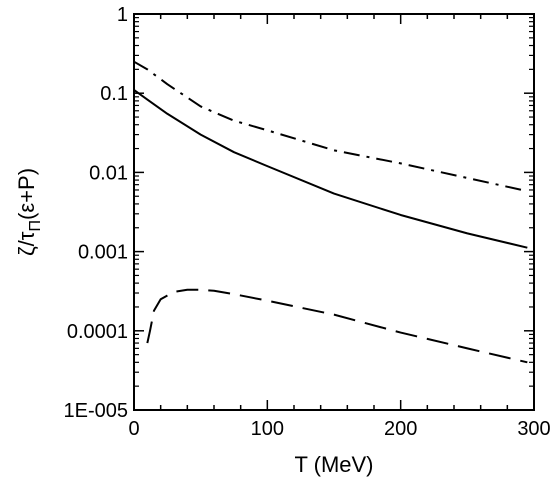 The image size is (558, 481). What do you see at coordinates (97, 332) in the screenshot?
I see `y-tick-label: 0.0001` at bounding box center [97, 332].